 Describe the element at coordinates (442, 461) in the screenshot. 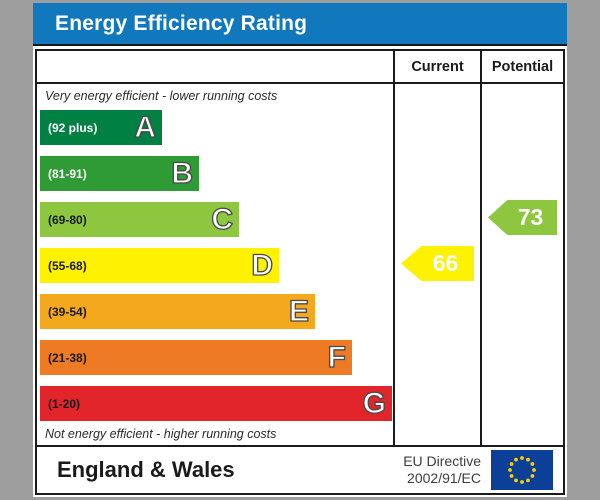

I see `eu-directive-line1: EU Directive` at that location.